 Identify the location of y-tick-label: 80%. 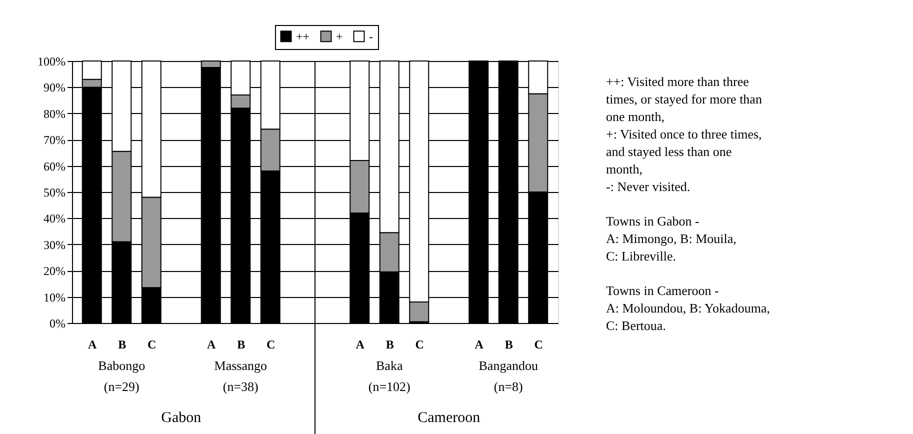
(55, 113).